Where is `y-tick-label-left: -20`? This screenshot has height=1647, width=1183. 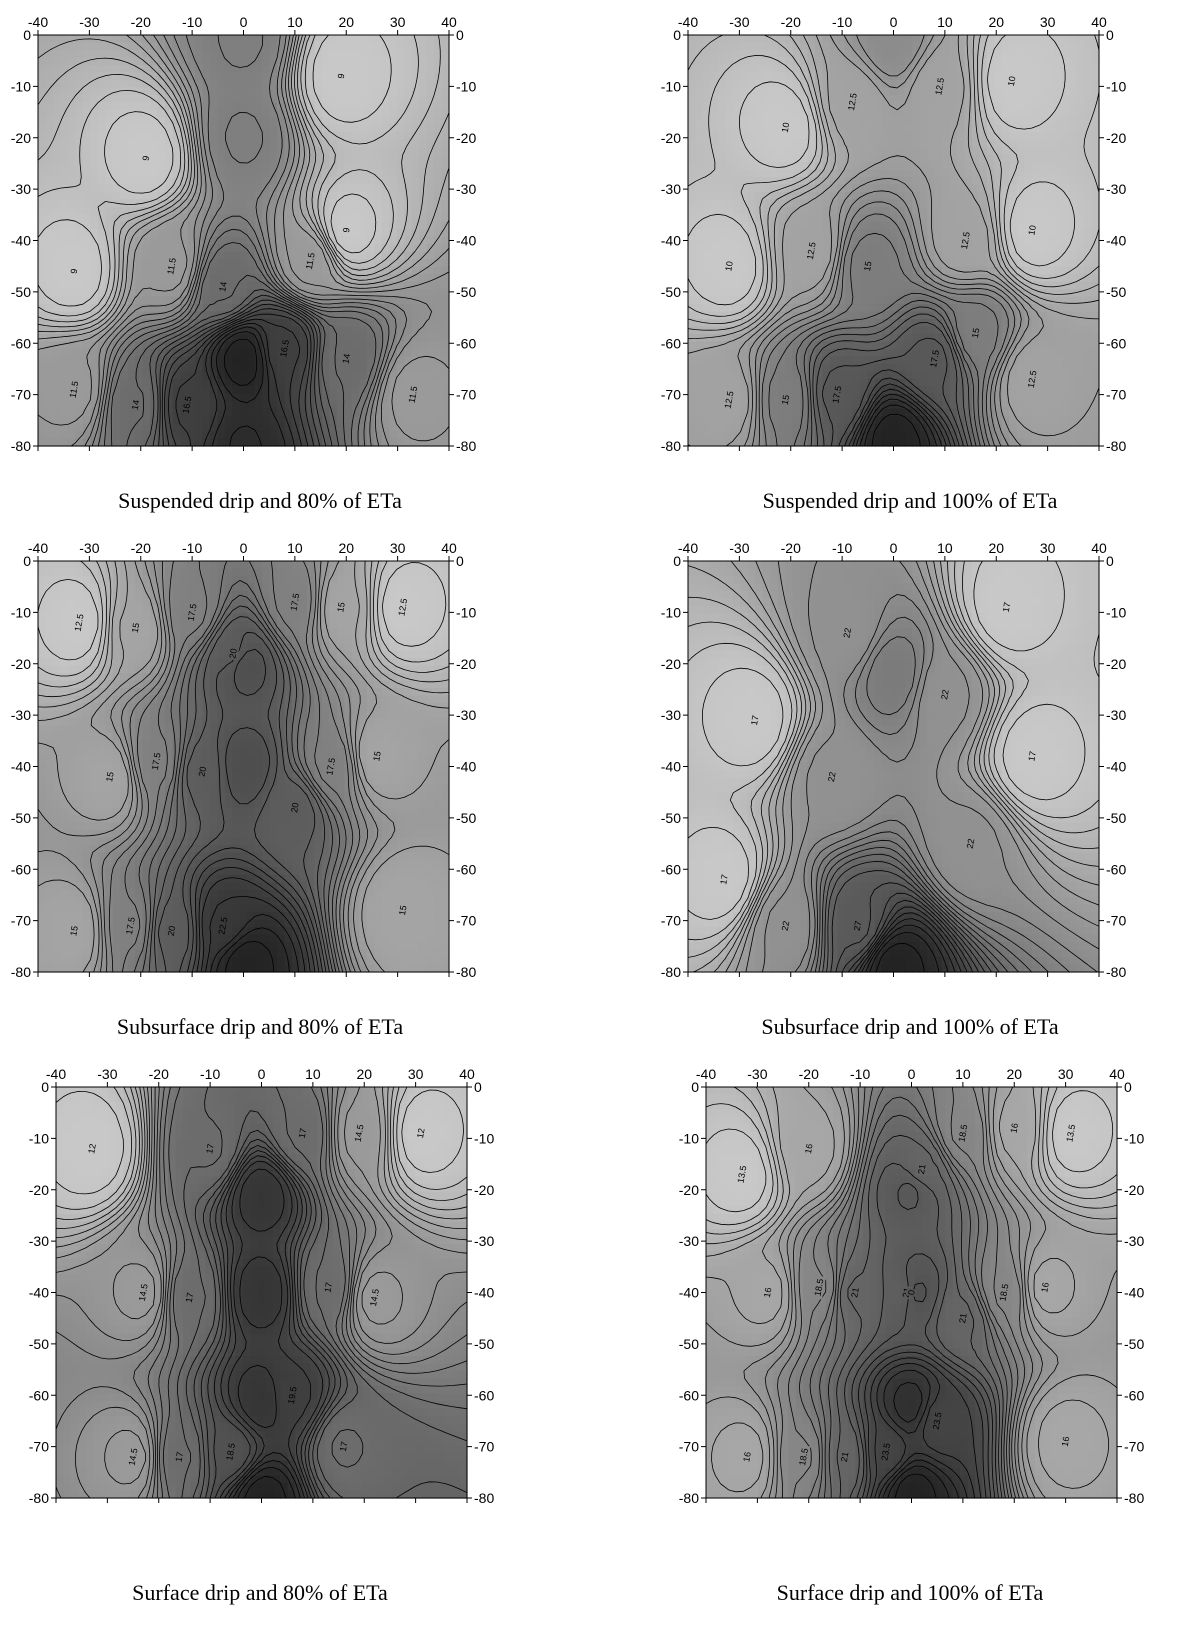 y-tick-label-left: -20 is located at coordinates (21, 664).